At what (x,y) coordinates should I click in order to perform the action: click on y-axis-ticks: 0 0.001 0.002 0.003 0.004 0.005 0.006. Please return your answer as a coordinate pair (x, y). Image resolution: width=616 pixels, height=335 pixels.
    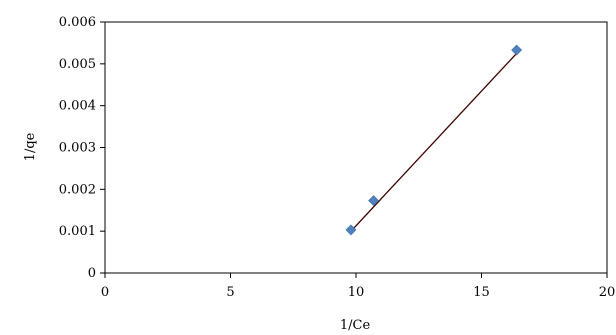
    Looking at the image, I should click on (82, 148).